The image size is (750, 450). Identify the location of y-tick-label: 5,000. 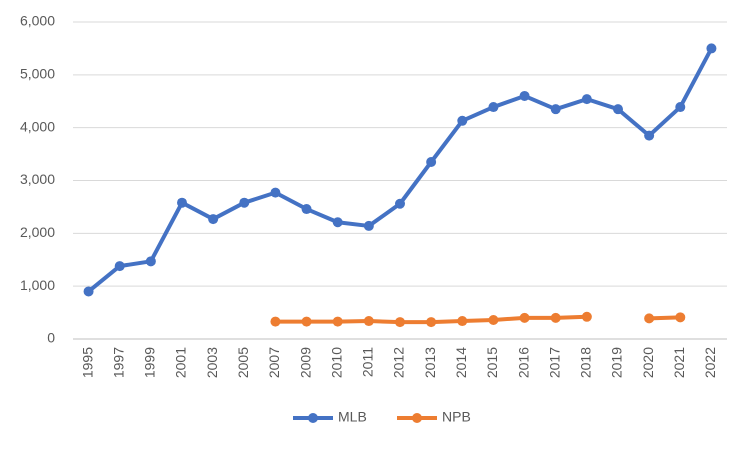
(37, 74).